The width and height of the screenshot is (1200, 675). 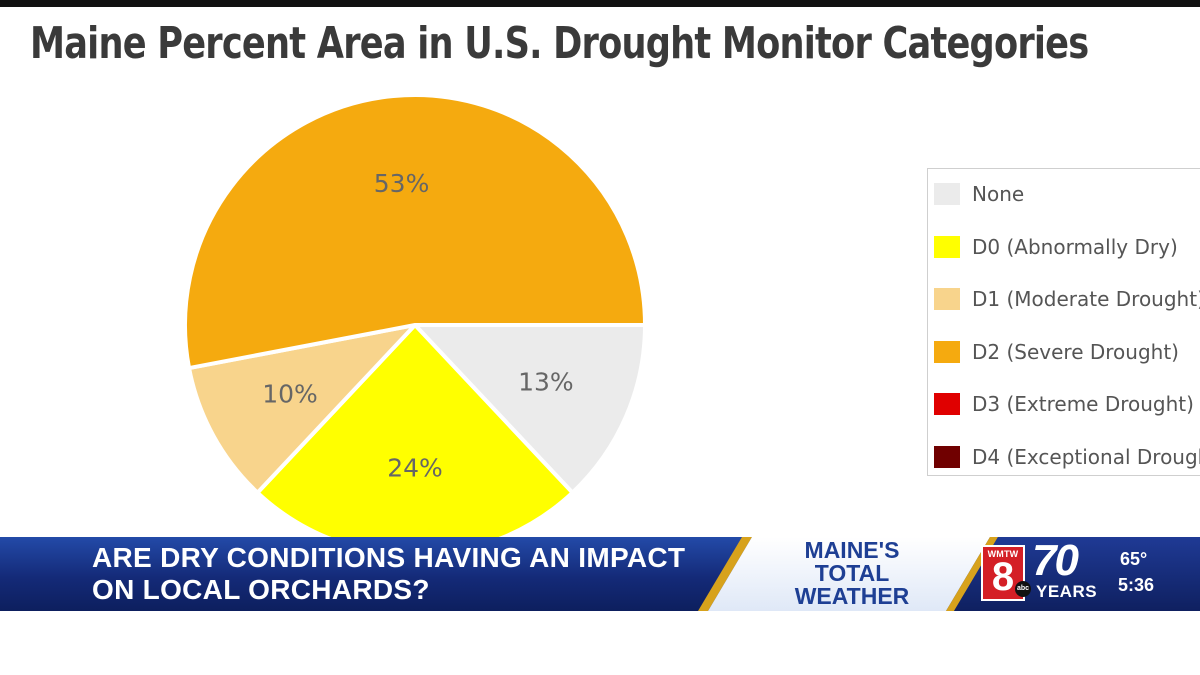 I want to click on legend-item-d4-exceptional-drought: D4 (Exceptional Drought), so click(x=1067, y=457).